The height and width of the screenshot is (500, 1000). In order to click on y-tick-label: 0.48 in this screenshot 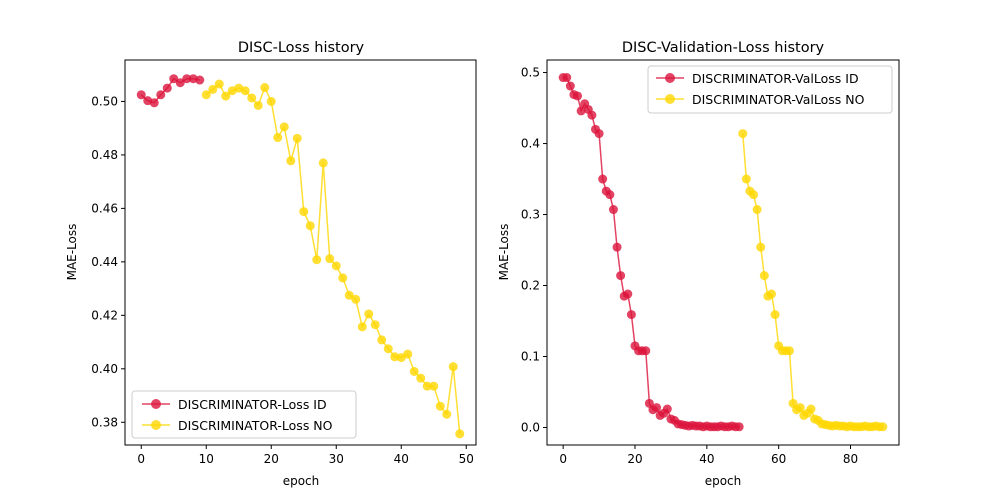, I will do `click(104, 155)`.